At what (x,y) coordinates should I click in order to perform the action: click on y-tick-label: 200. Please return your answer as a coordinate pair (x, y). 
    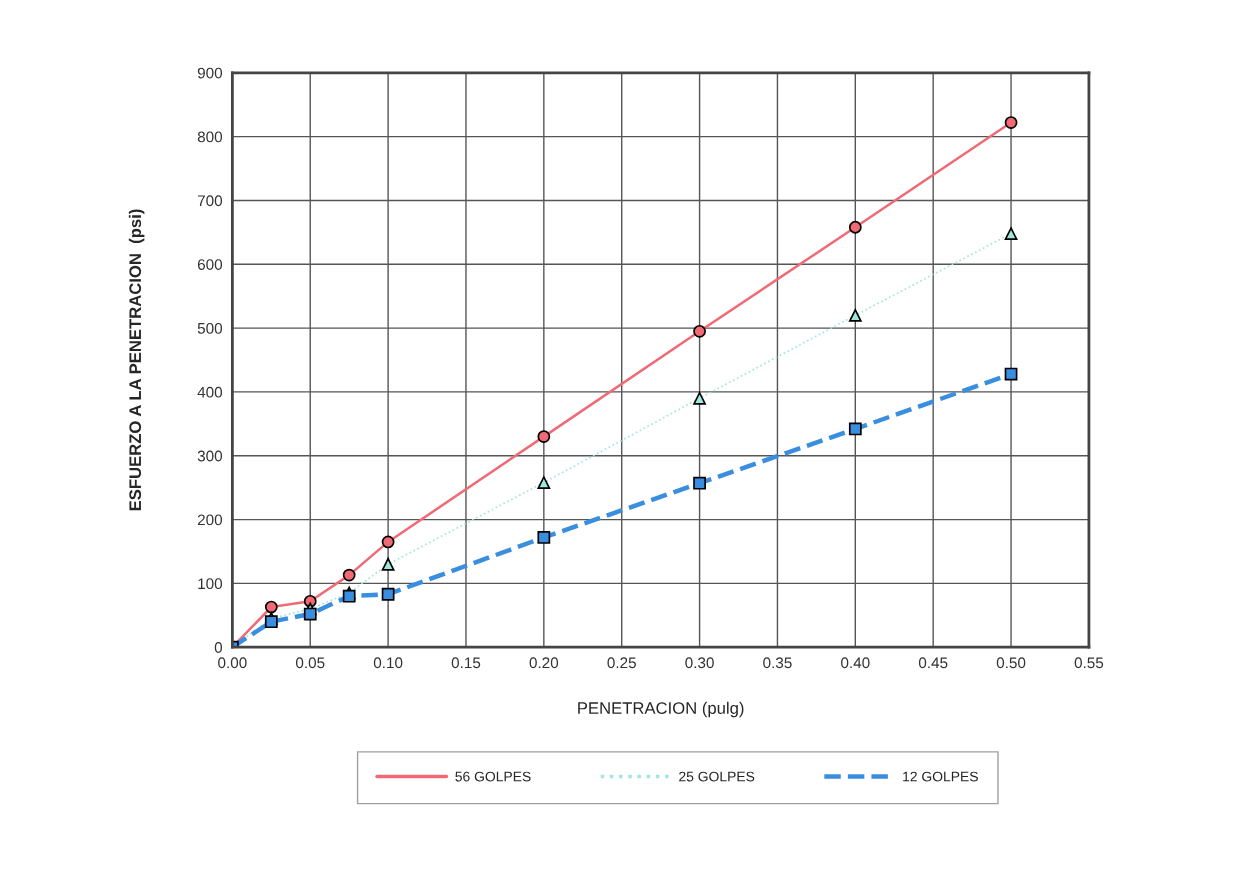
    Looking at the image, I should click on (210, 520).